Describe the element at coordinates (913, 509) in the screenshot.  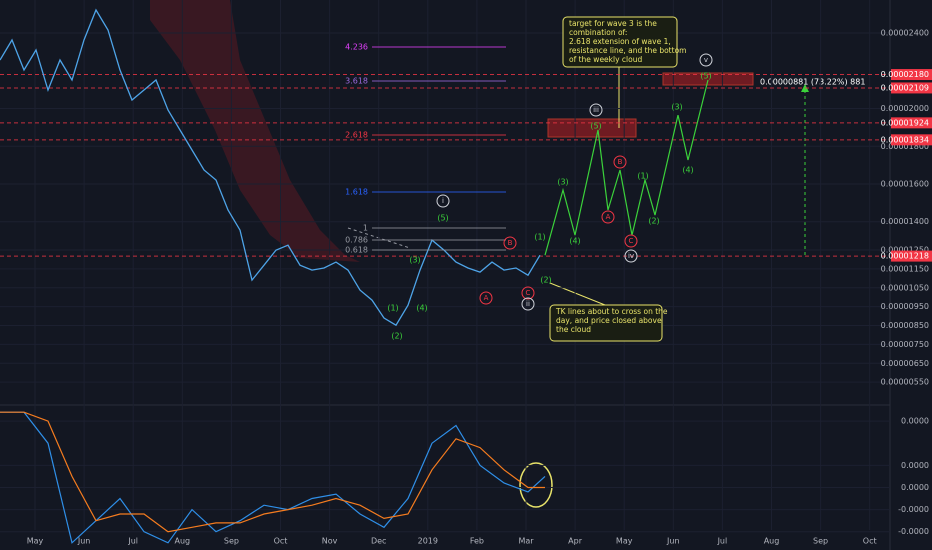
I see `y-tick-label: -0.0000` at that location.